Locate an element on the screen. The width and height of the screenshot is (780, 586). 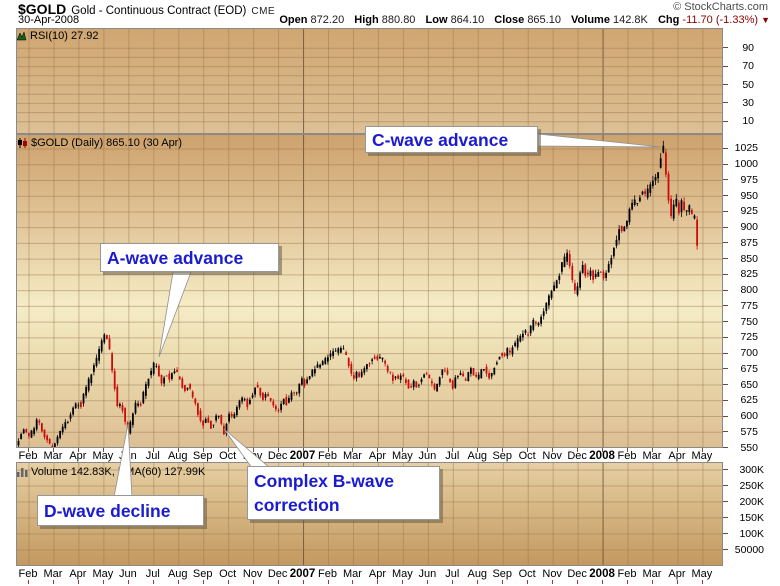
x-axis-label: Jun is located at coordinates (127, 574).